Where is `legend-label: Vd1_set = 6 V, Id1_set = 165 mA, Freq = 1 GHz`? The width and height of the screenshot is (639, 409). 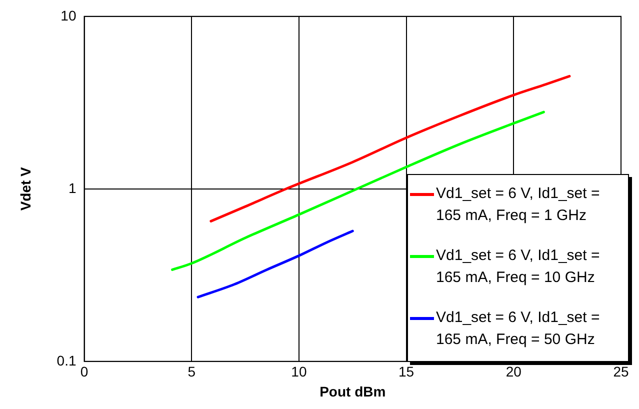 legend-label: Vd1_set = 6 V, Id1_set = 165 mA, Freq = 1 GHz is located at coordinates (518, 205).